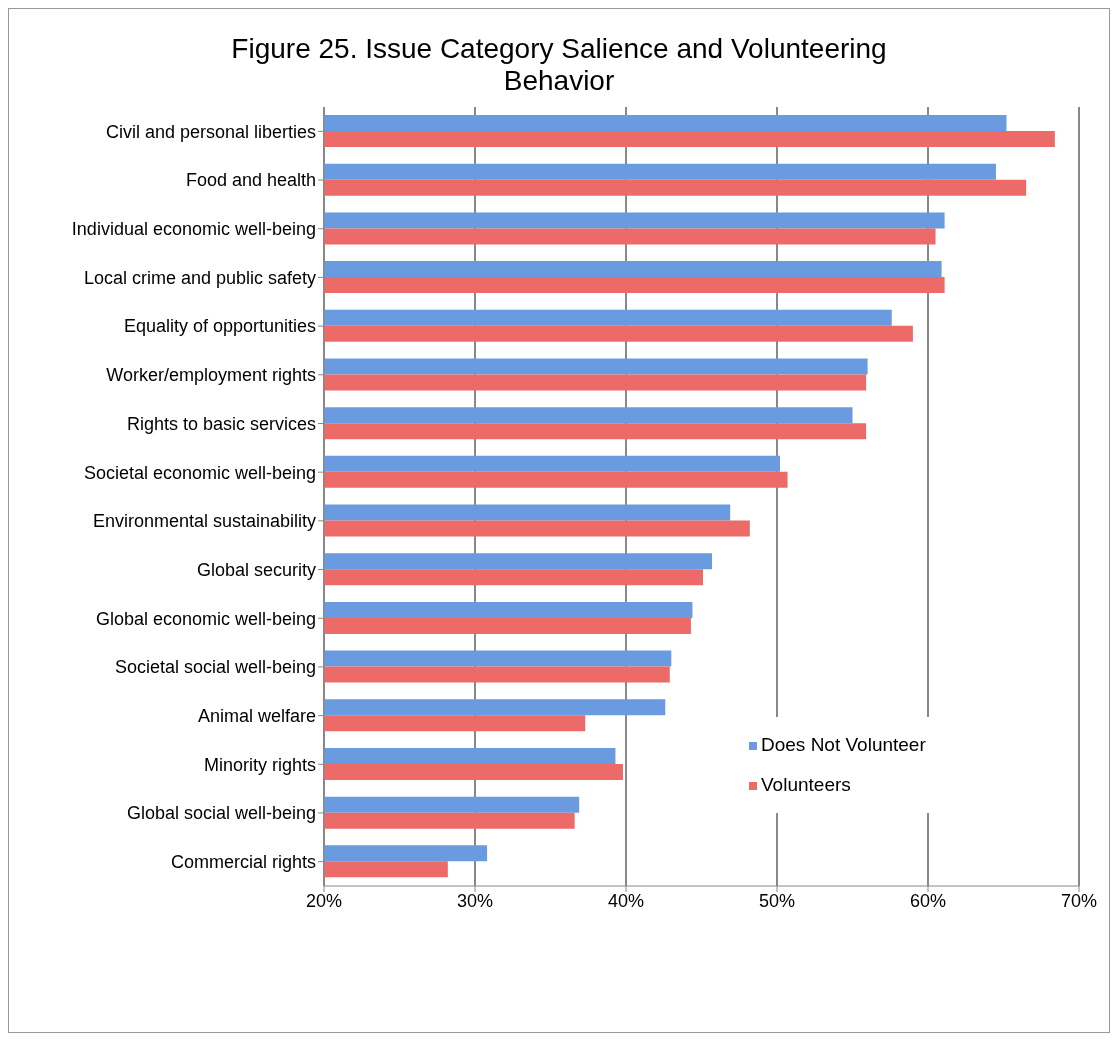 Image resolution: width=1120 pixels, height=1051 pixels. What do you see at coordinates (475, 900) in the screenshot?
I see `x-tick-label: 30%` at bounding box center [475, 900].